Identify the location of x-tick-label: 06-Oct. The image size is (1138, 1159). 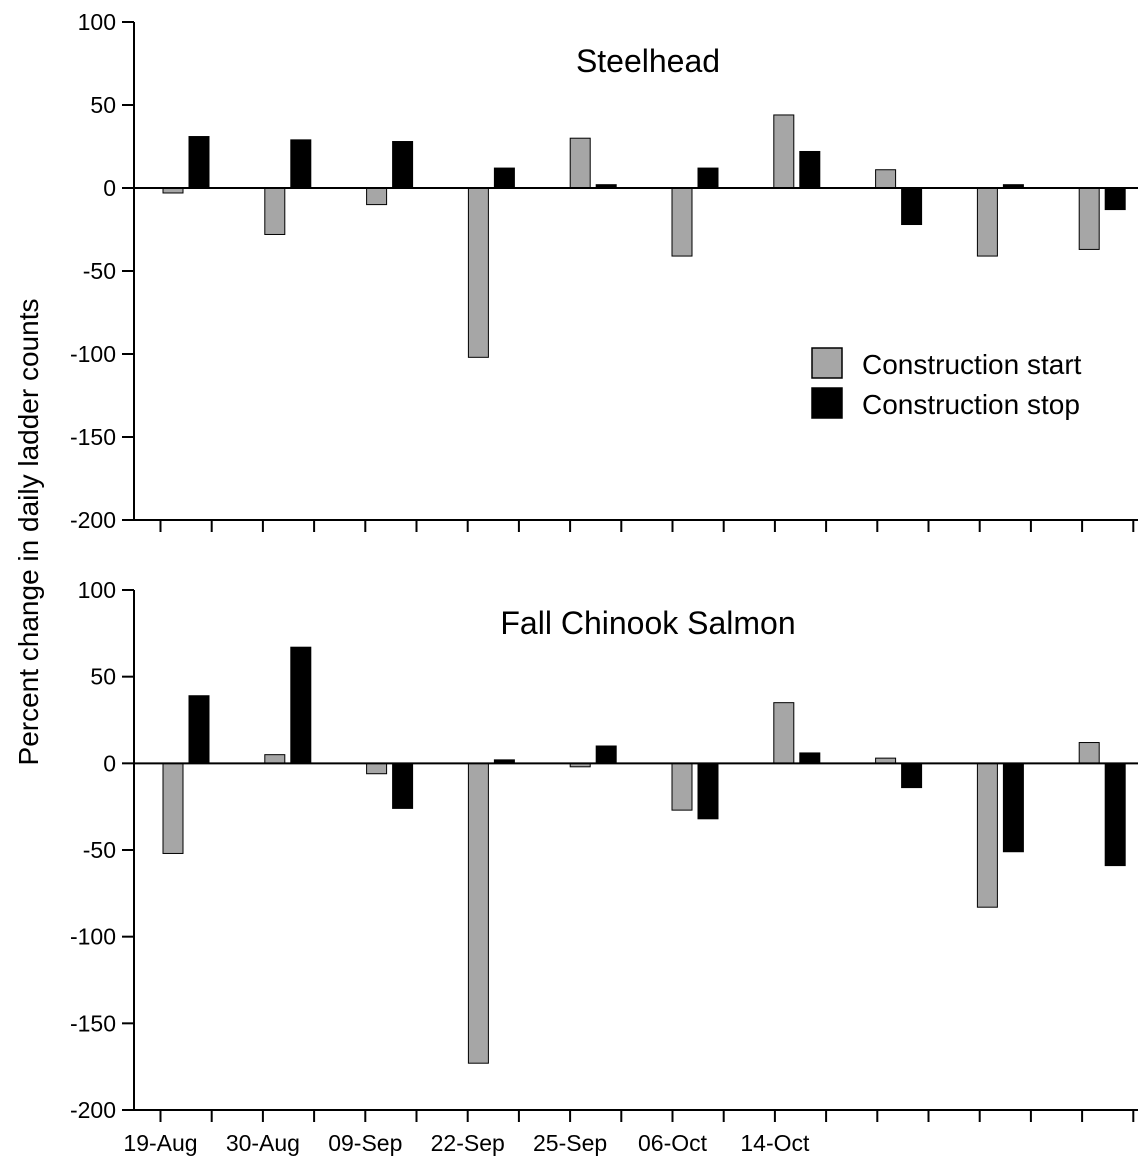
(673, 1143).